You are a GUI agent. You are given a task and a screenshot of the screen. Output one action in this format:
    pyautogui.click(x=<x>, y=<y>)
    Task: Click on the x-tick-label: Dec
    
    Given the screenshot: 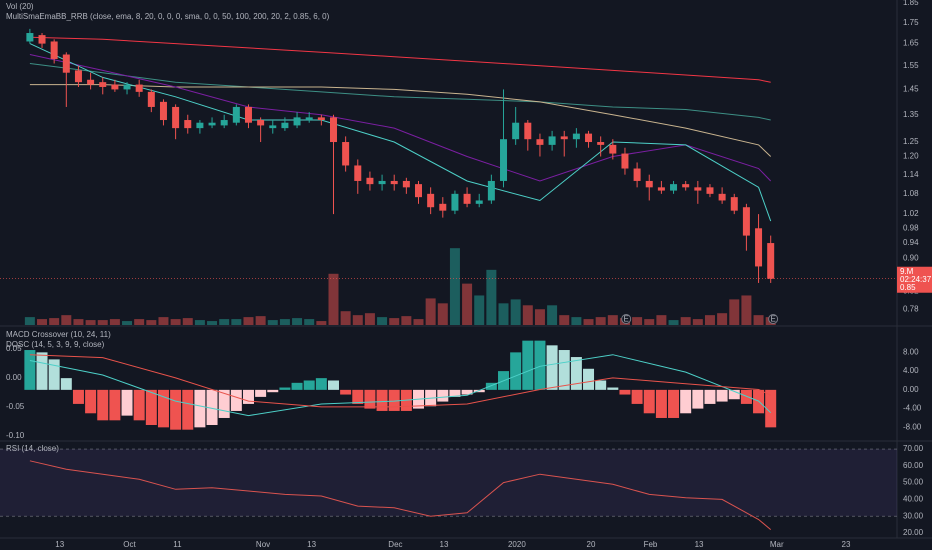 What is the action you would take?
    pyautogui.click(x=395, y=544)
    